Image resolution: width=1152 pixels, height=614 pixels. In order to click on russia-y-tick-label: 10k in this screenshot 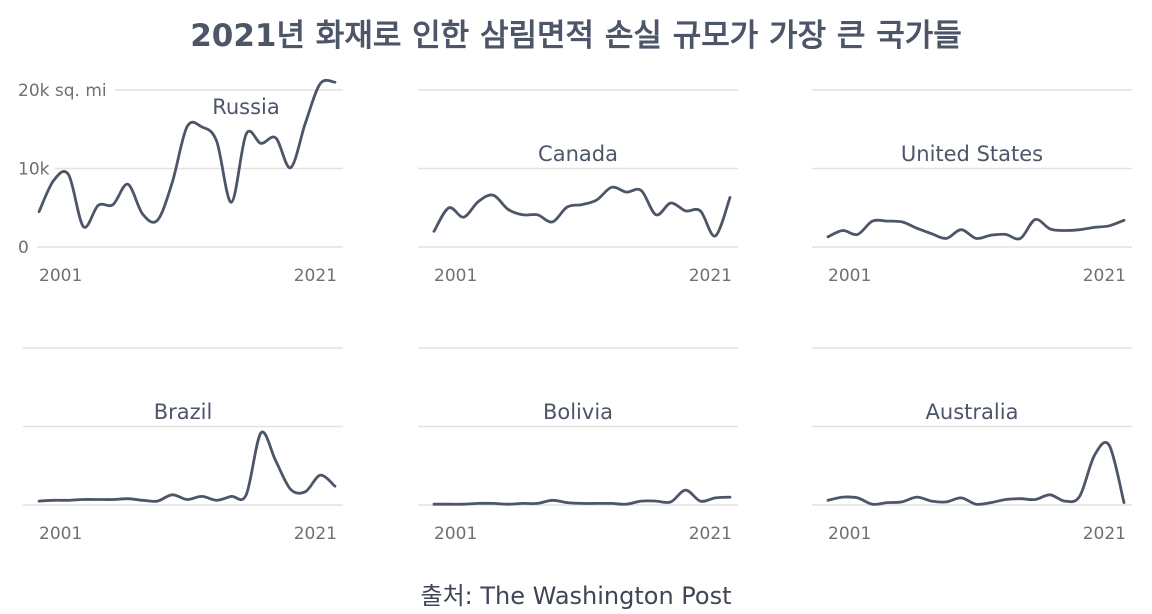, I will do `click(34, 170)`.